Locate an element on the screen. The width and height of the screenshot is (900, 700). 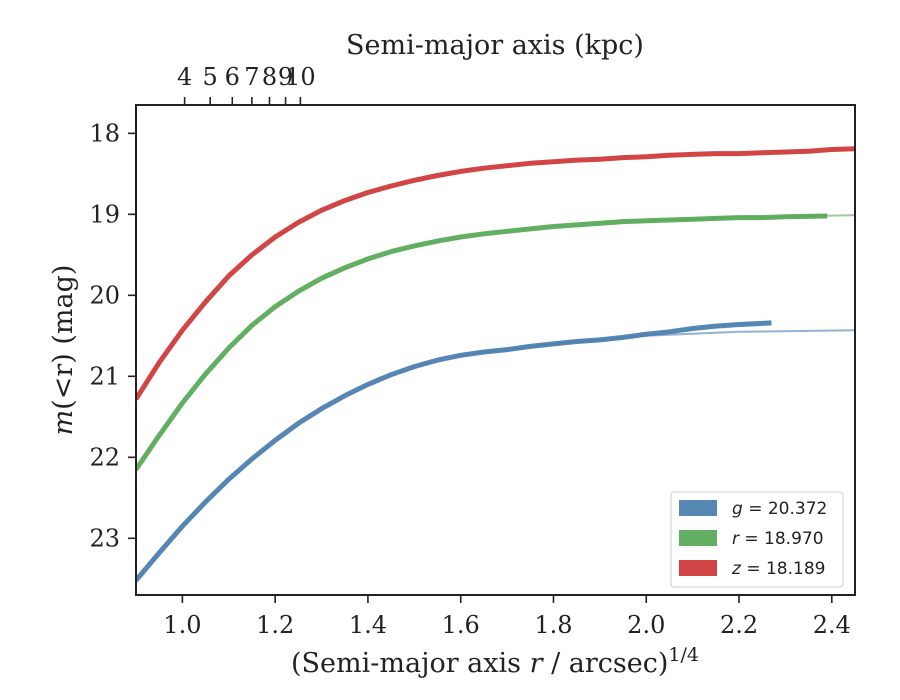
top-tick-label: 6 is located at coordinates (232, 77).